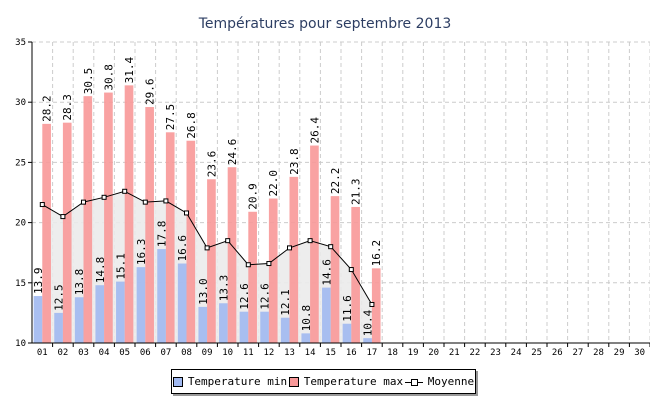 The image size is (650, 400). What do you see at coordinates (104, 353) in the screenshot?
I see `x-tick-label: 04` at bounding box center [104, 353].